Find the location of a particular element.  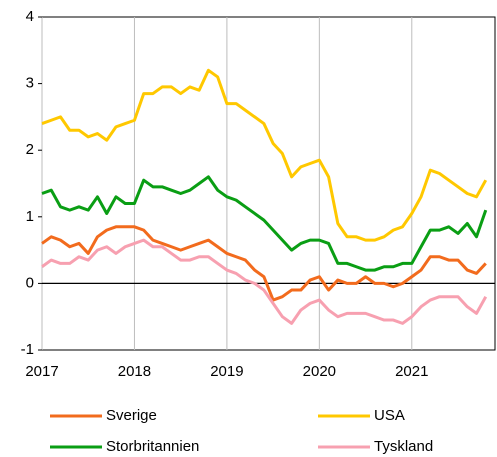

legend-label: Sverige is located at coordinates (131, 415).